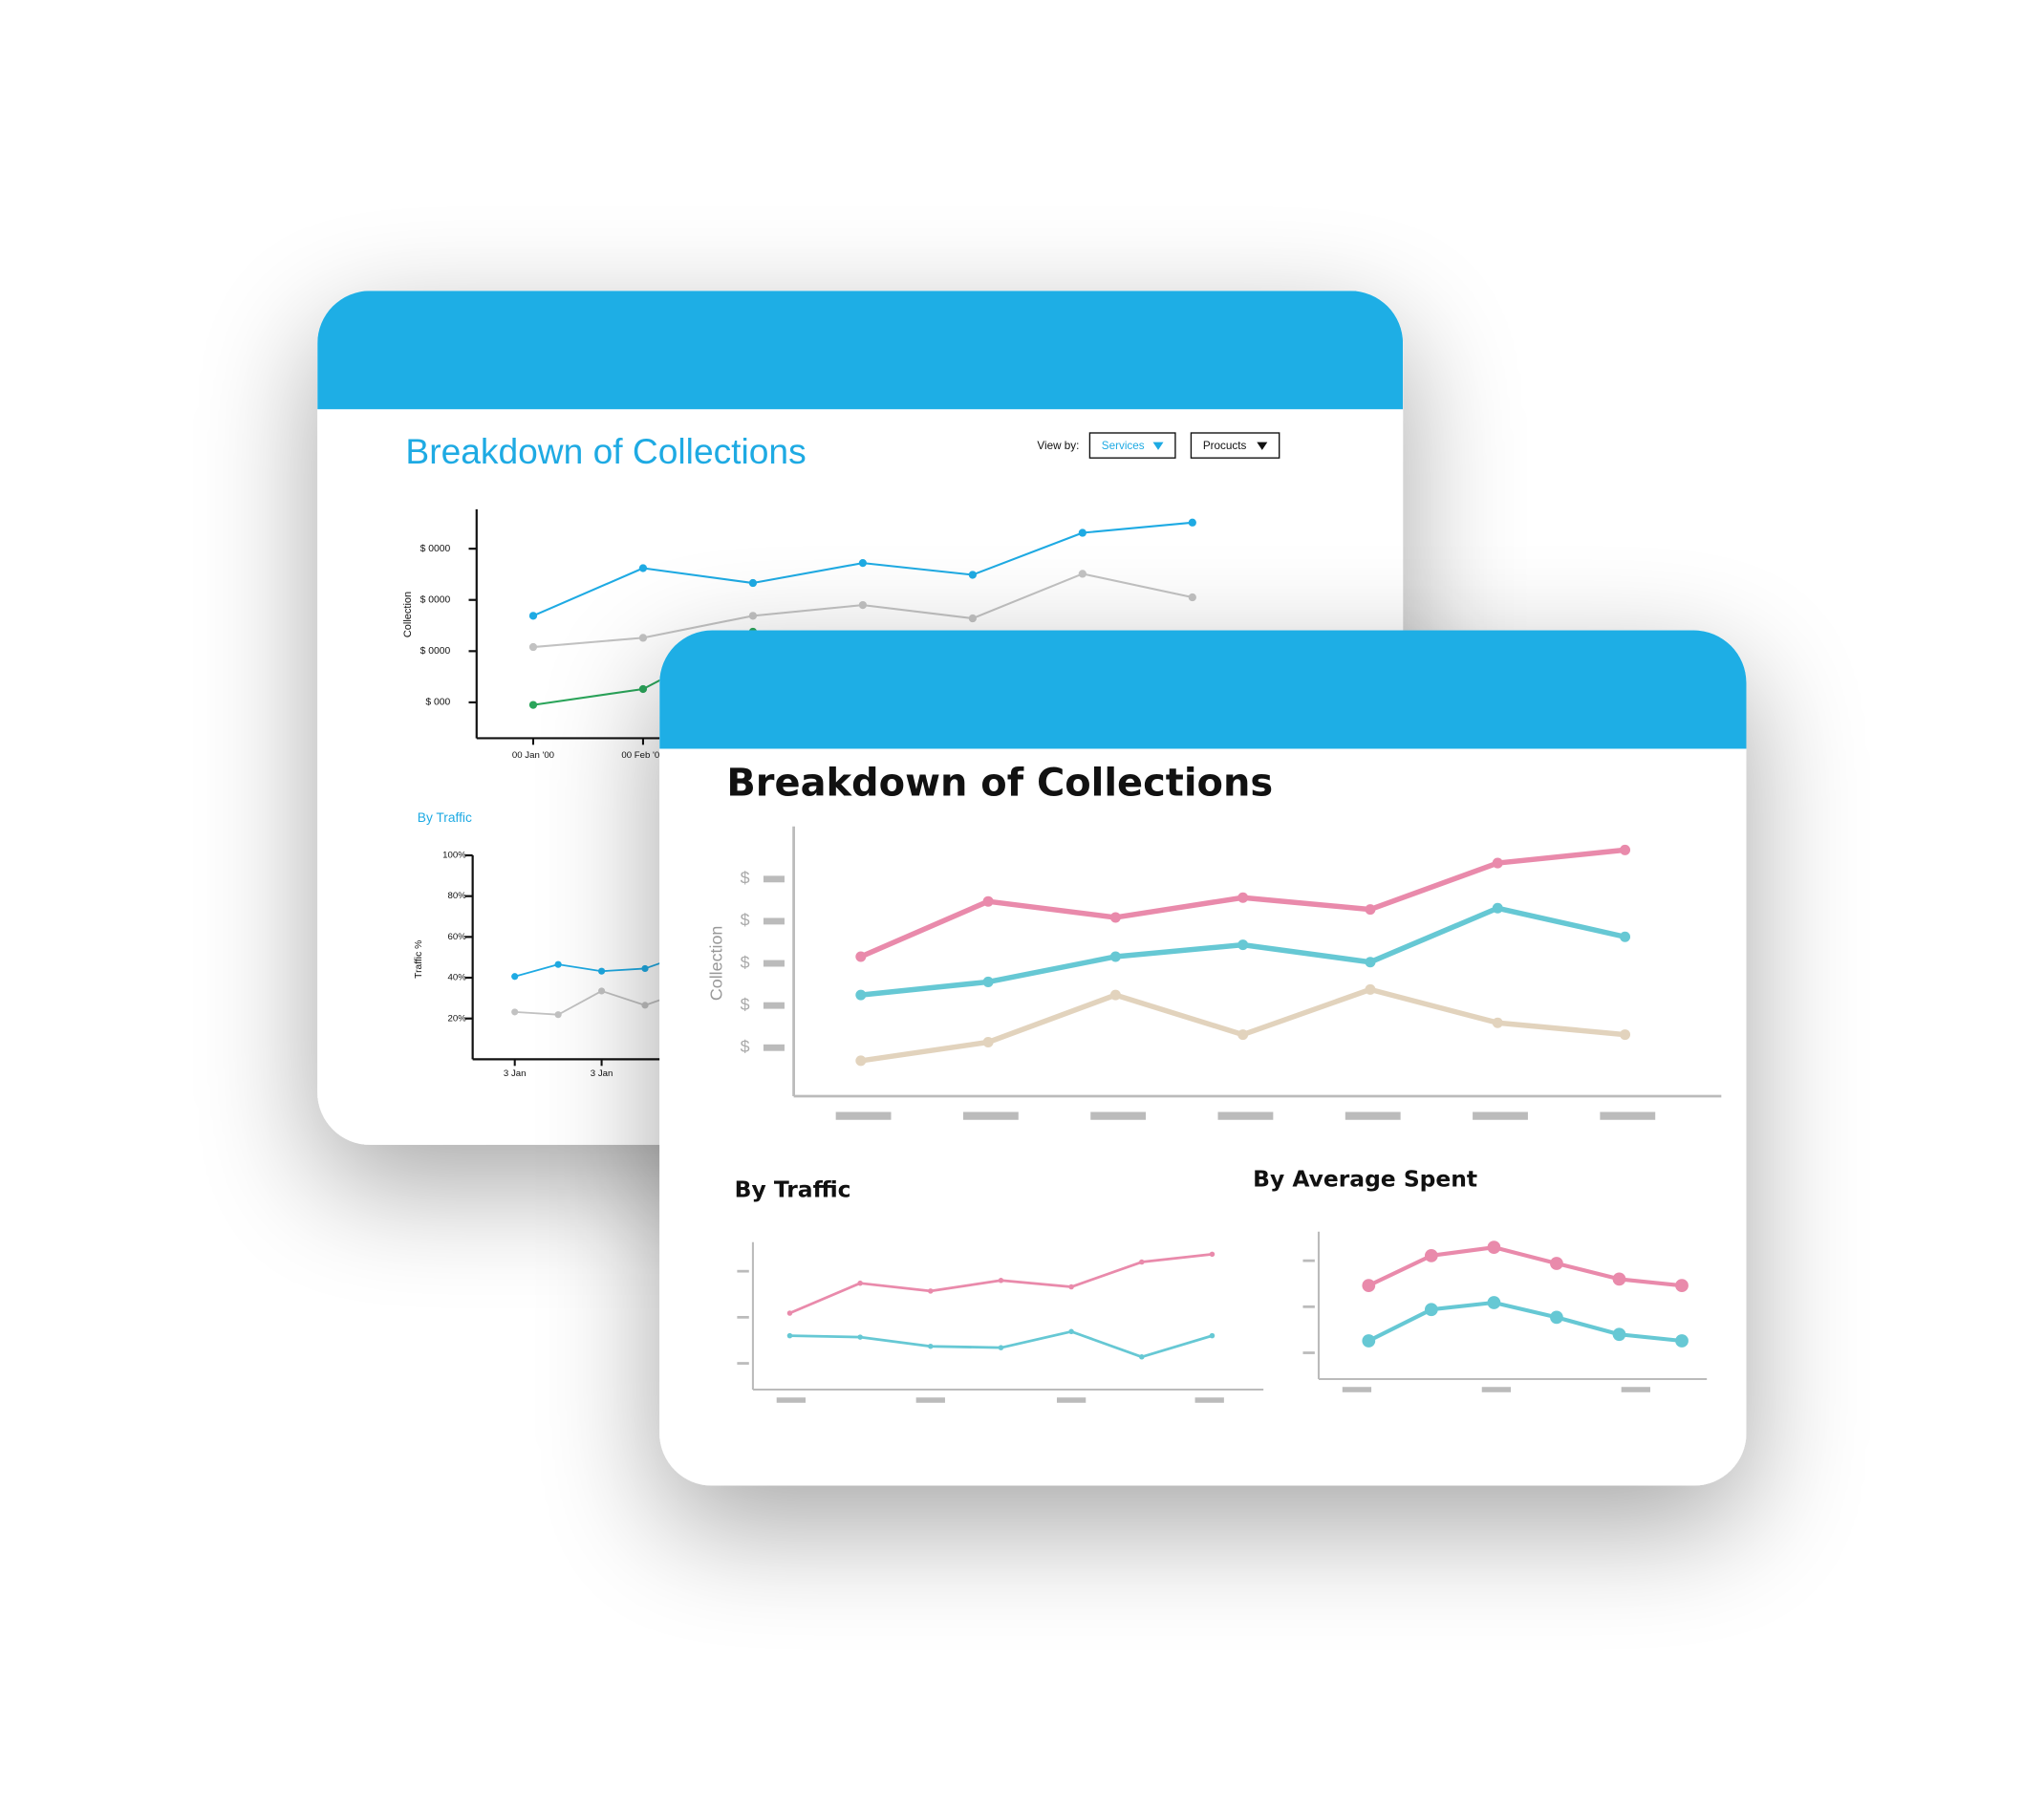 The width and height of the screenshot is (2044, 1812). Describe the element at coordinates (1123, 446) in the screenshot. I see `dropdown-label: Services` at that location.